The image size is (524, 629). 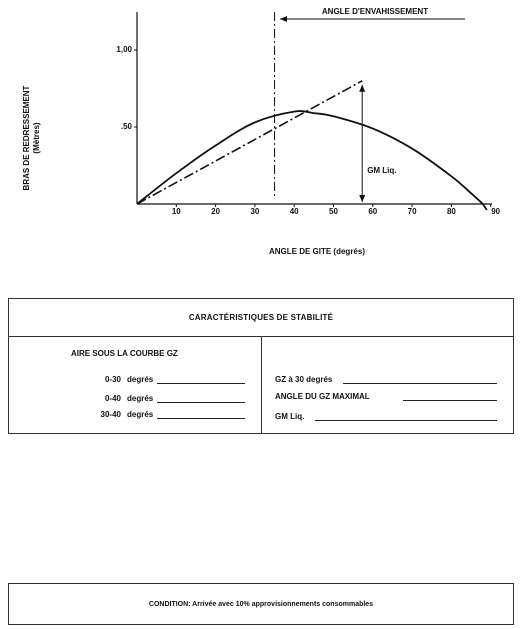 I want to click on x-tick-label: 50, so click(x=333, y=211).